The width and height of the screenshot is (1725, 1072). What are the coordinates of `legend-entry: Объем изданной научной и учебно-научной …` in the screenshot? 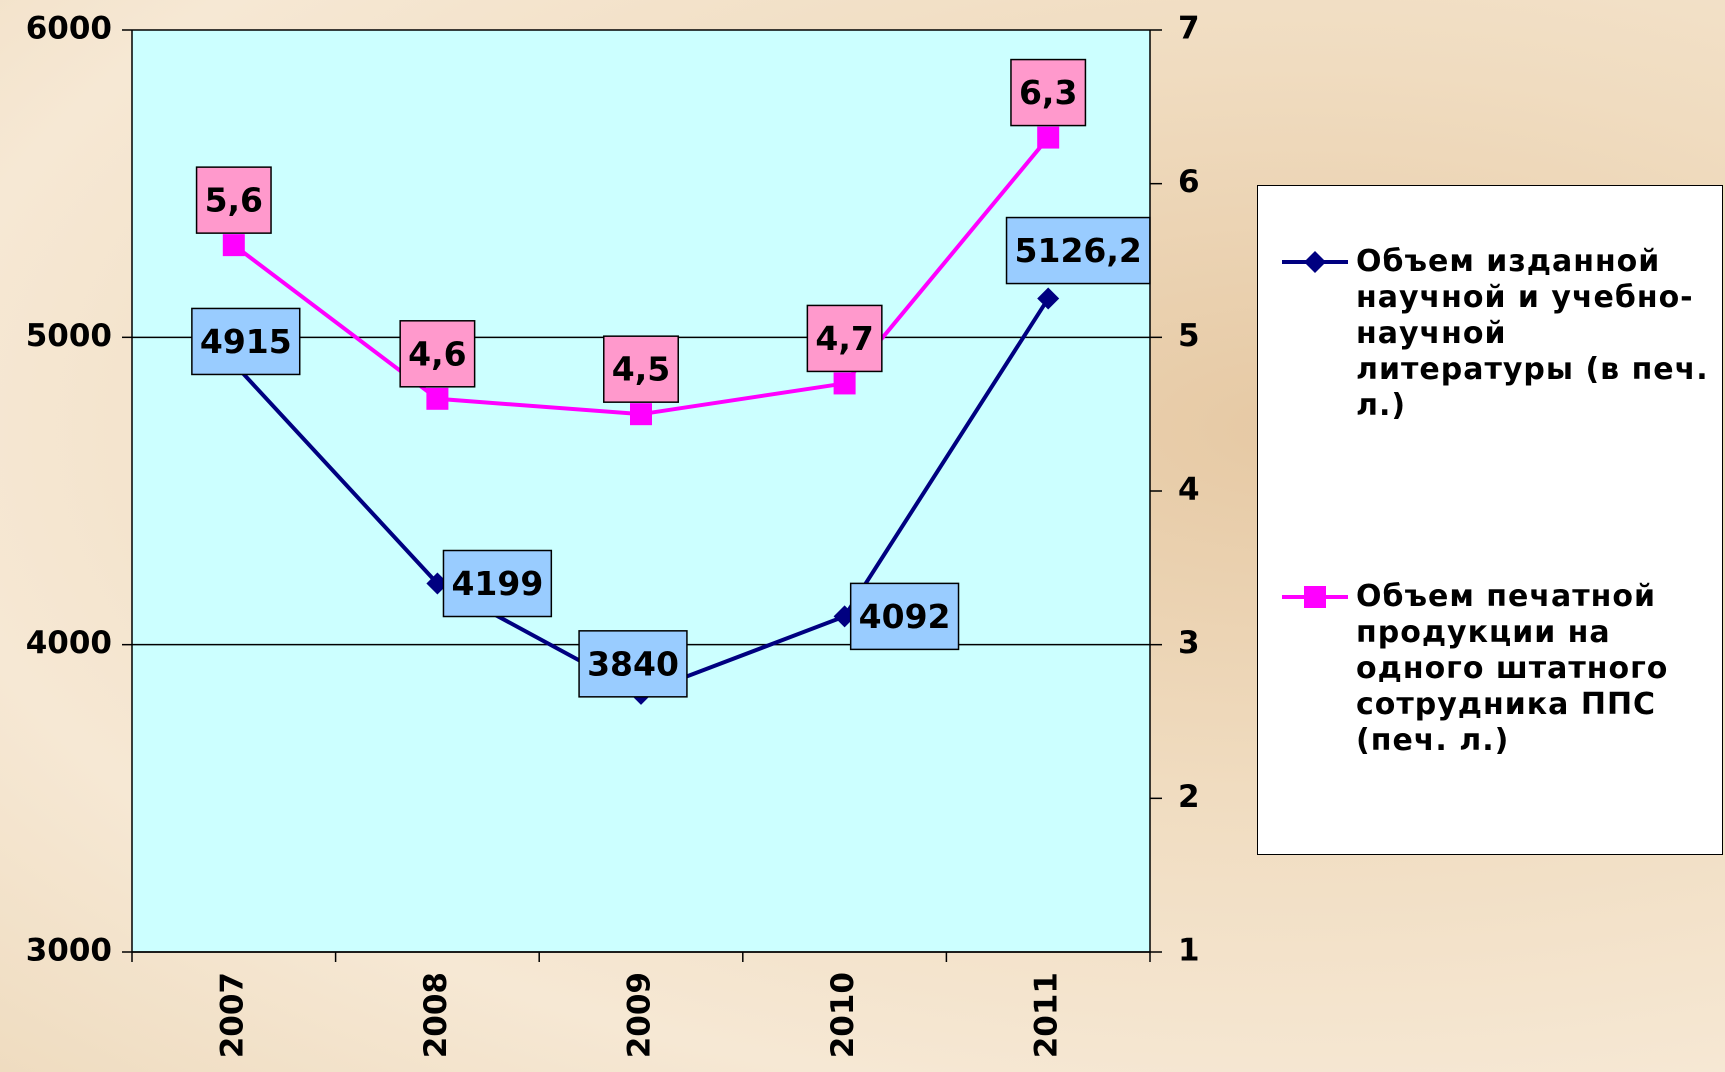 It's located at (1500, 334).